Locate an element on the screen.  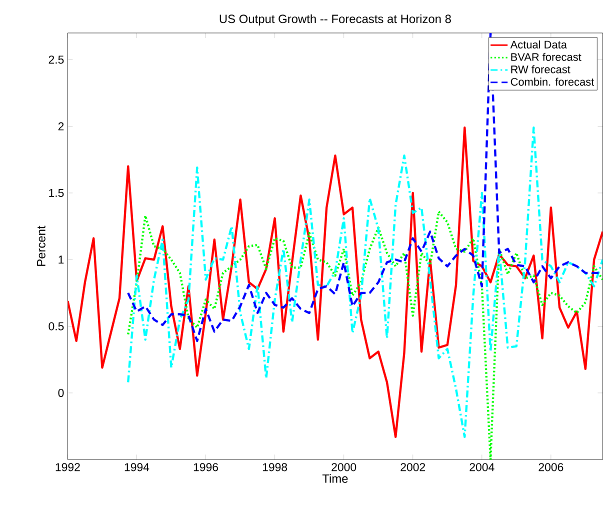
y-tick-label: 1.5 is located at coordinates (56, 192).